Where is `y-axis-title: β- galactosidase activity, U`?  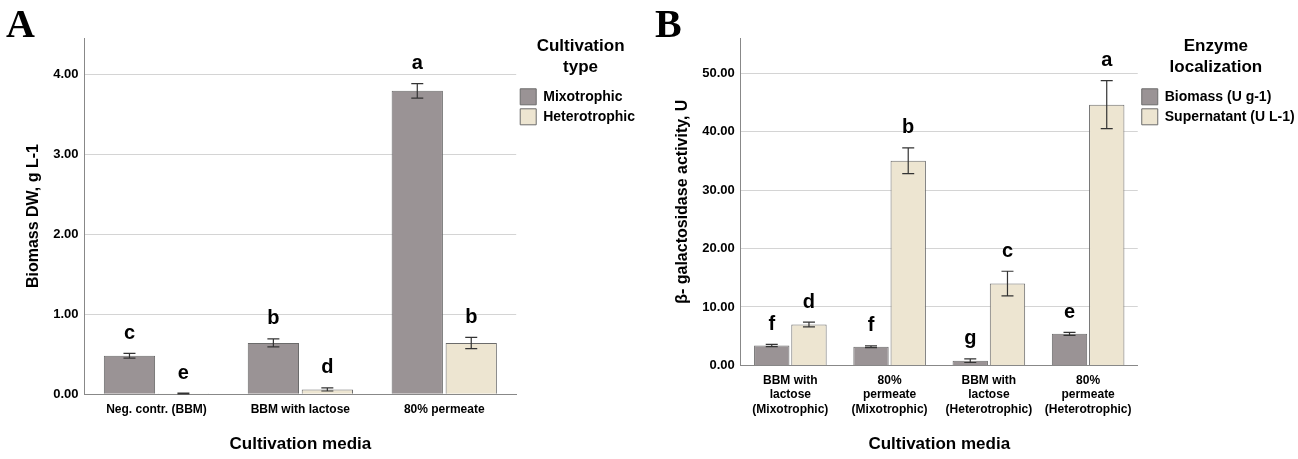 y-axis-title: β- galactosidase activity, U is located at coordinates (682, 201).